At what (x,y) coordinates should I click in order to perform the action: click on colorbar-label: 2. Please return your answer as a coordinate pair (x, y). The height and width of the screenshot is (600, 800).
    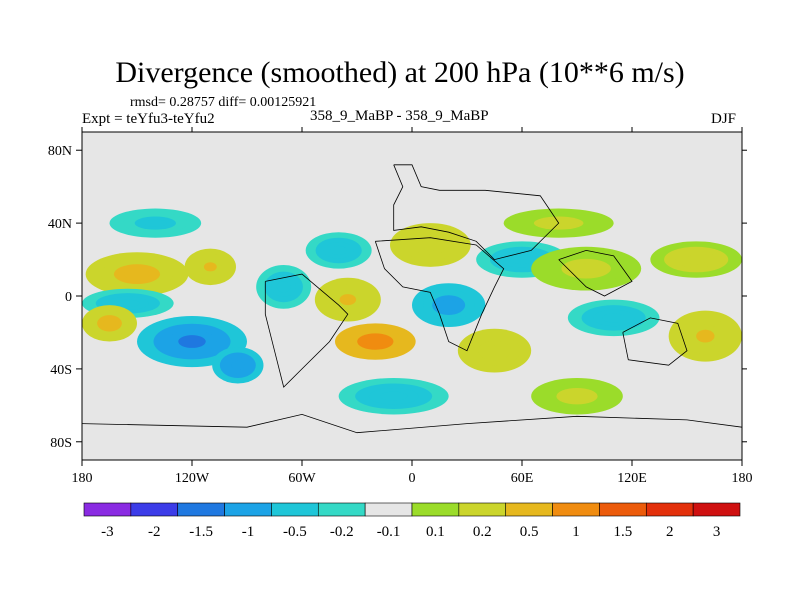
    Looking at the image, I should click on (670, 532).